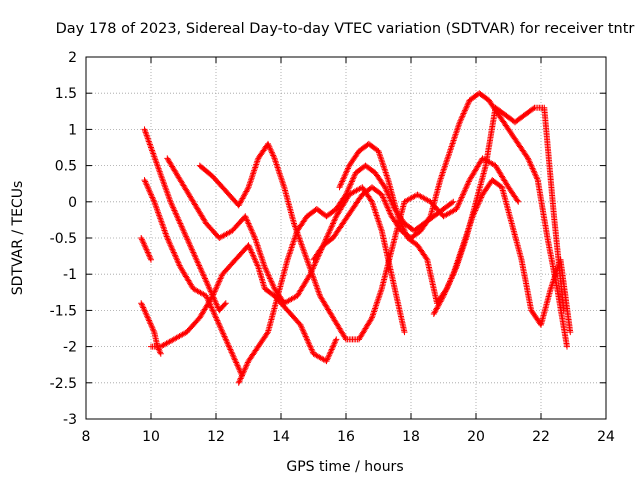  Describe the element at coordinates (63, 239) in the screenshot. I see `y-tick-label: -0.5` at that location.